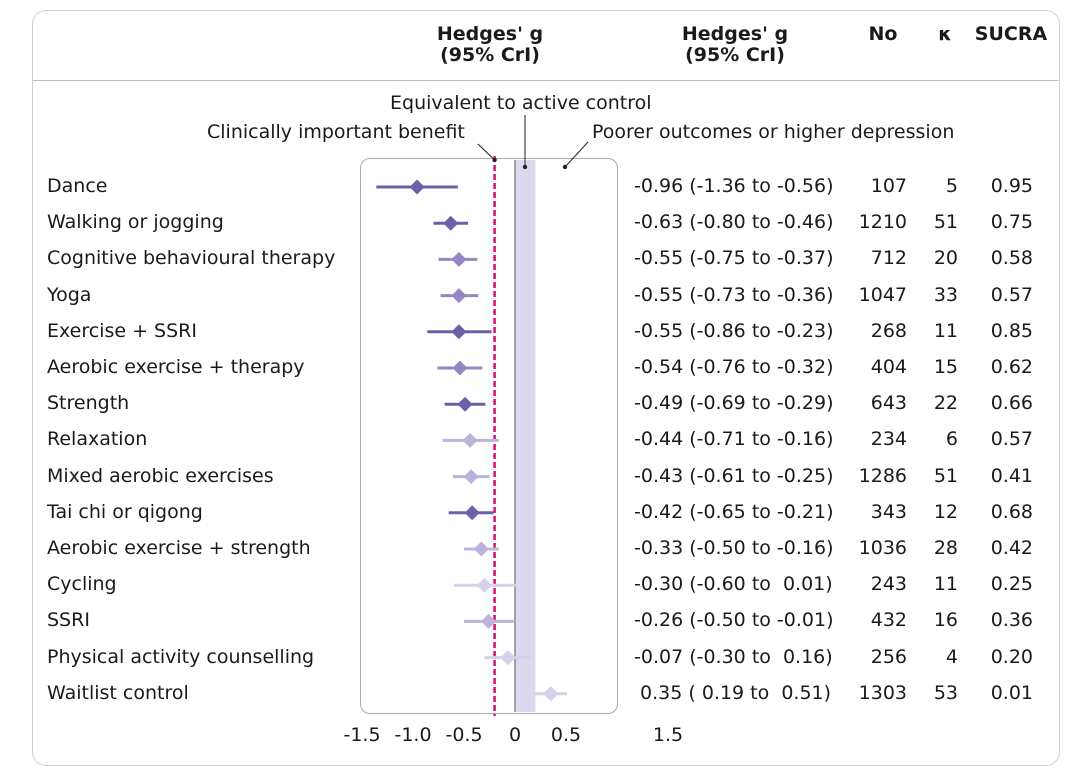 This screenshot has height=782, width=1078. Describe the element at coordinates (888, 258) in the screenshot. I see `n-value: 712` at that location.